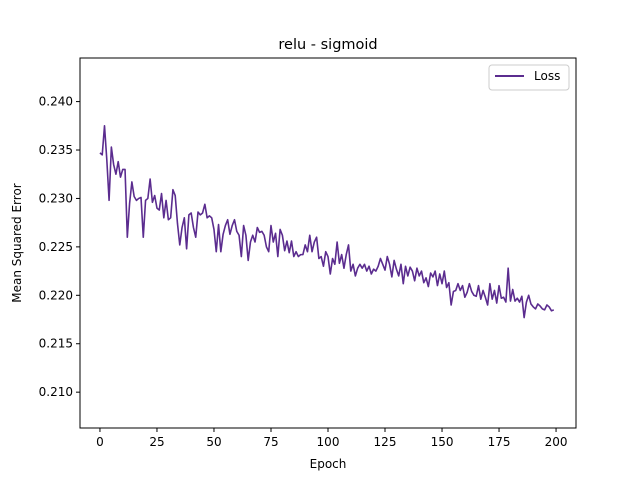 The width and height of the screenshot is (640, 480). Describe the element at coordinates (270, 442) in the screenshot. I see `x-tick-label: 75` at that location.